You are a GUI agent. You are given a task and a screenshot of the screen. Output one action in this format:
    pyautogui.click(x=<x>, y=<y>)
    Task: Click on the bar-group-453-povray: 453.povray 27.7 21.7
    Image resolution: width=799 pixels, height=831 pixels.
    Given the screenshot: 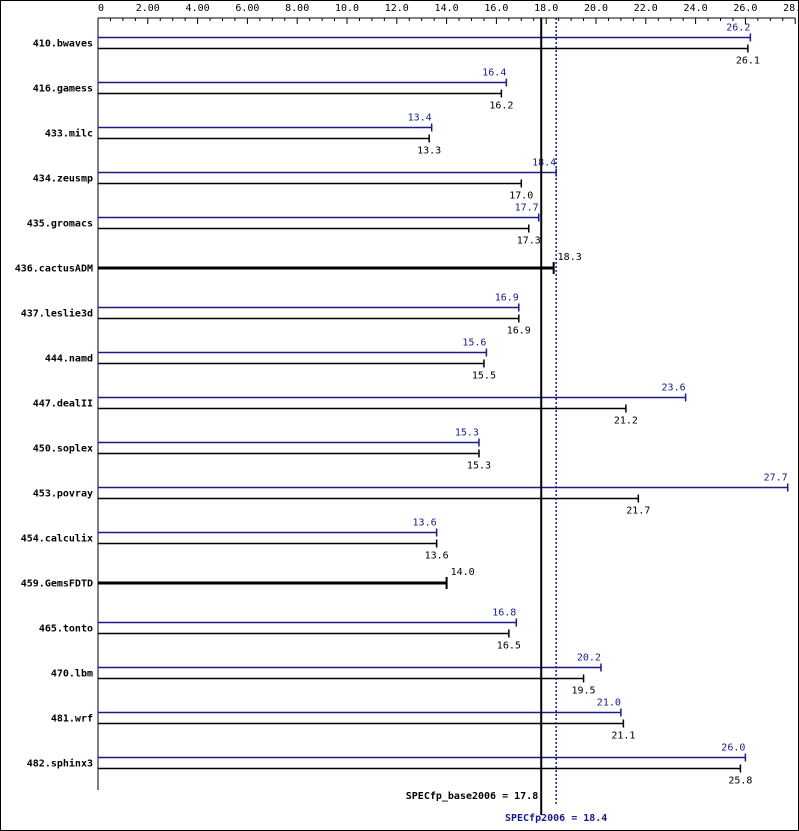 What is the action you would take?
    pyautogui.click(x=411, y=495)
    